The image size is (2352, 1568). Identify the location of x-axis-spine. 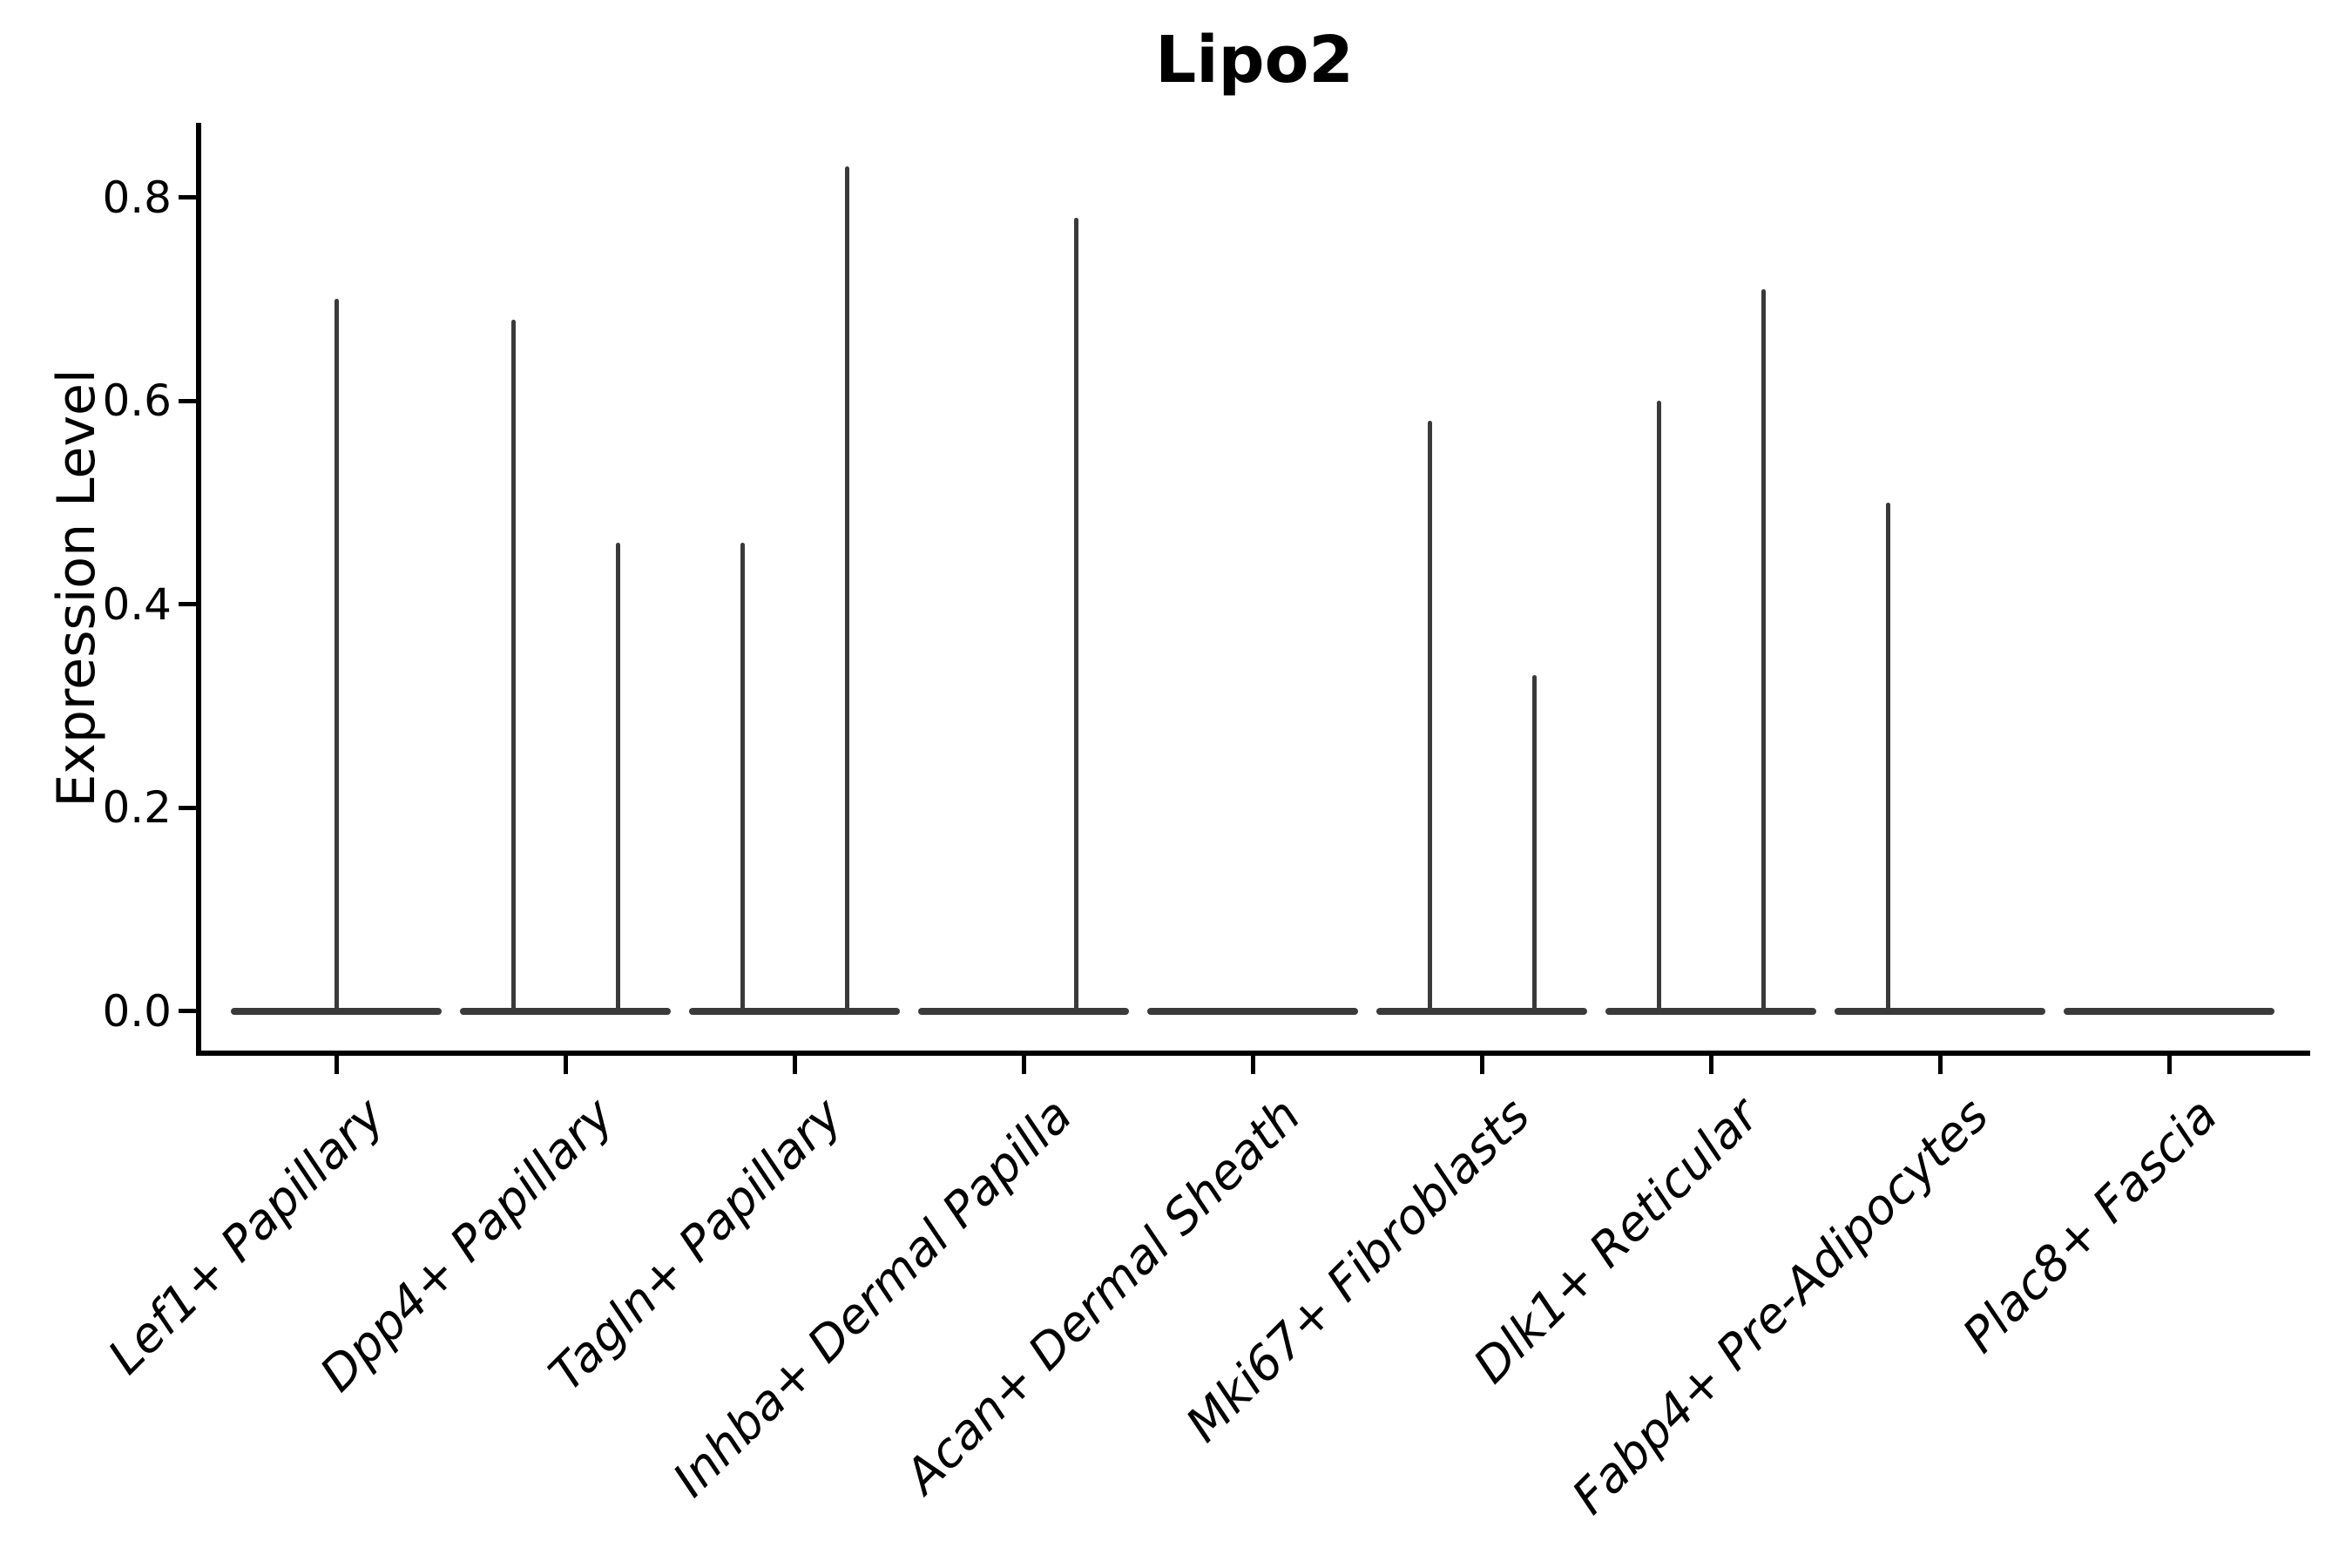
(1253, 1054).